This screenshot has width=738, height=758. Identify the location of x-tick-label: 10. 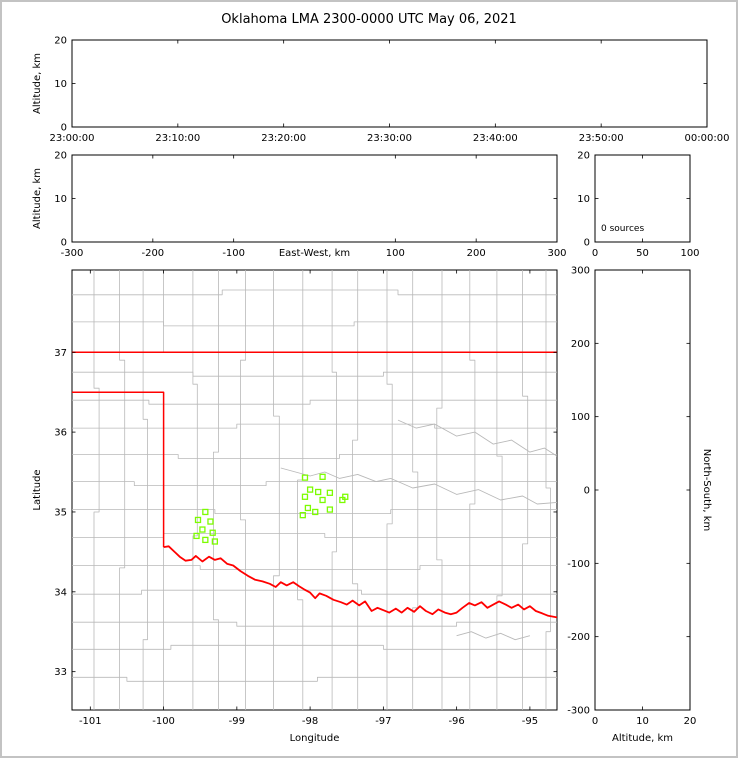
(642, 721).